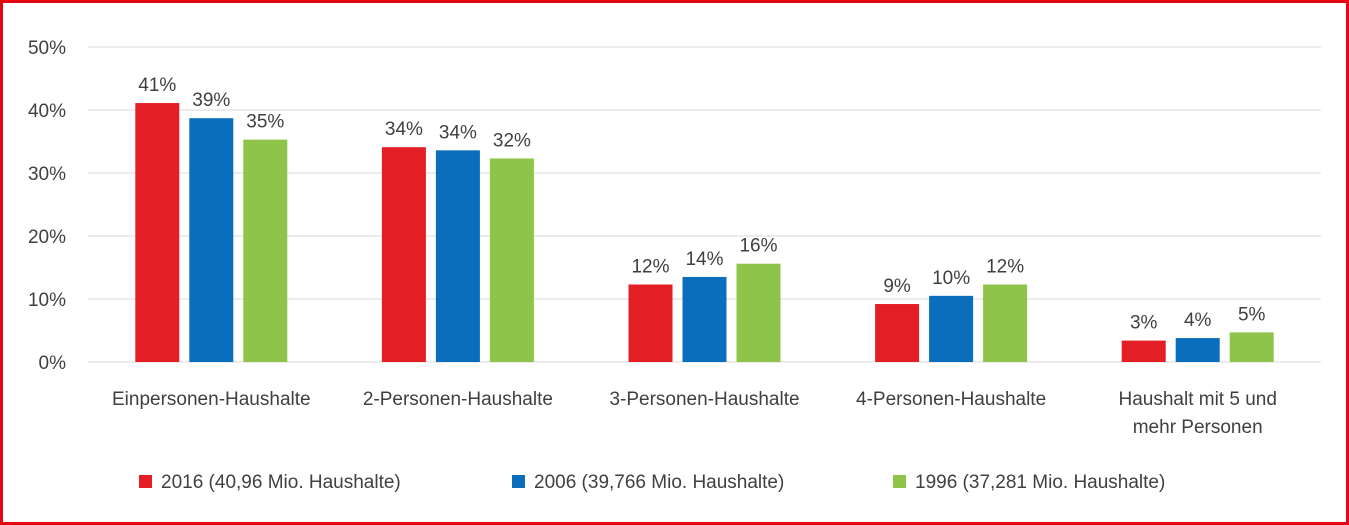 Image resolution: width=1349 pixels, height=525 pixels. What do you see at coordinates (157, 85) in the screenshot?
I see `data-label: 41%` at bounding box center [157, 85].